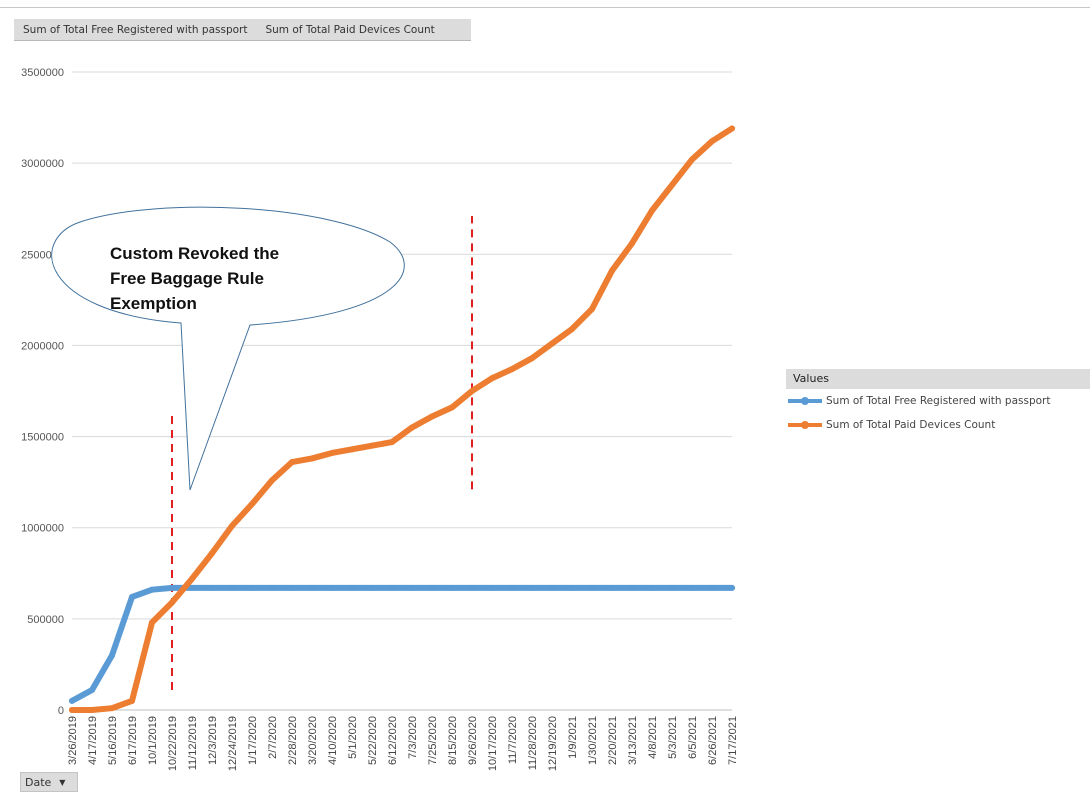  Describe the element at coordinates (553, 743) in the screenshot. I see `x-tick-label-24: 12/19/2020` at that location.